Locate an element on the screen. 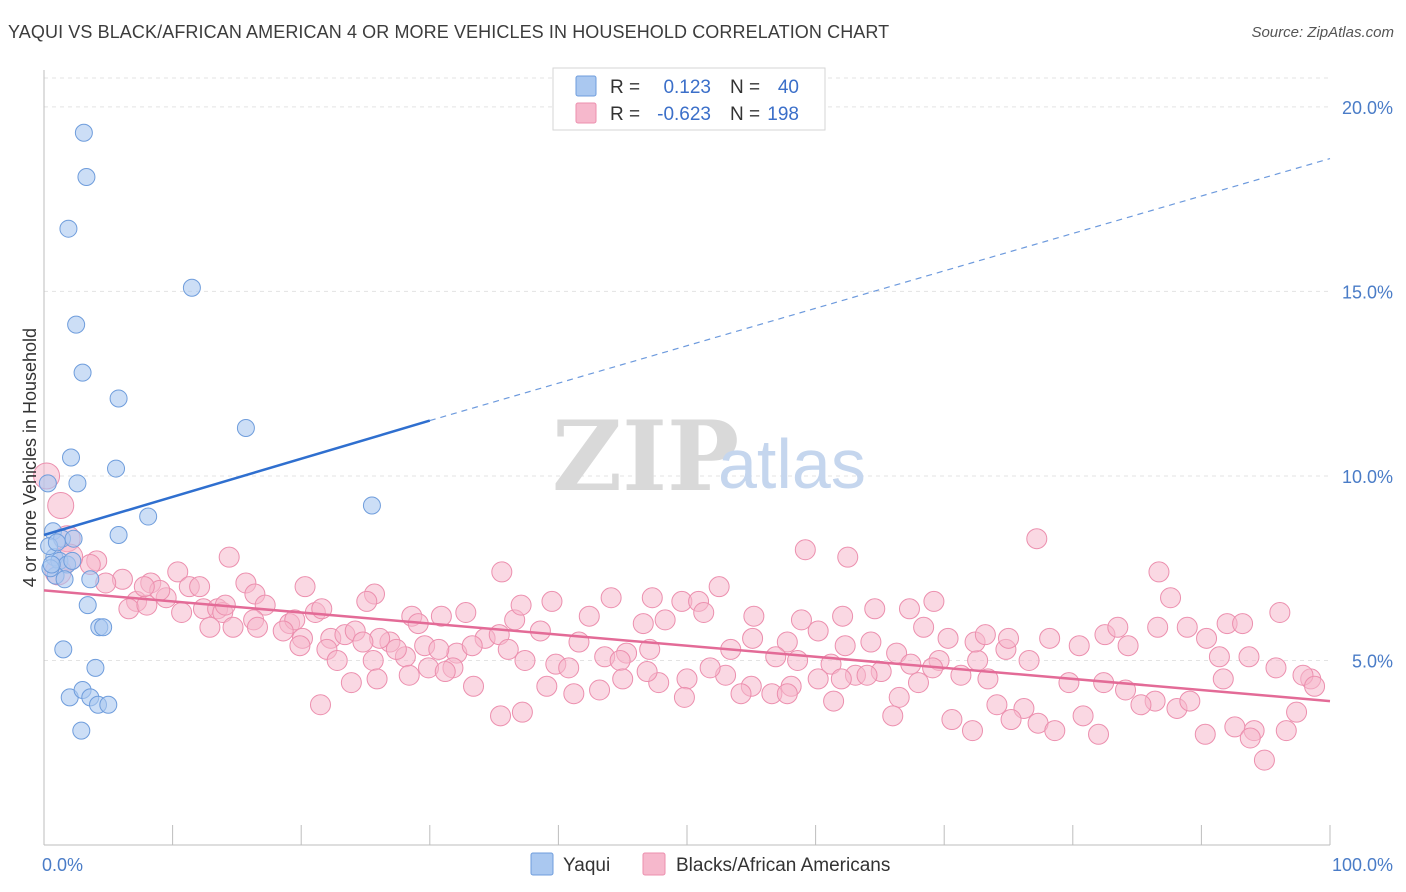 This screenshot has width=1406, height=892. y-tick-label-1: 10.0% is located at coordinates (1367, 477).